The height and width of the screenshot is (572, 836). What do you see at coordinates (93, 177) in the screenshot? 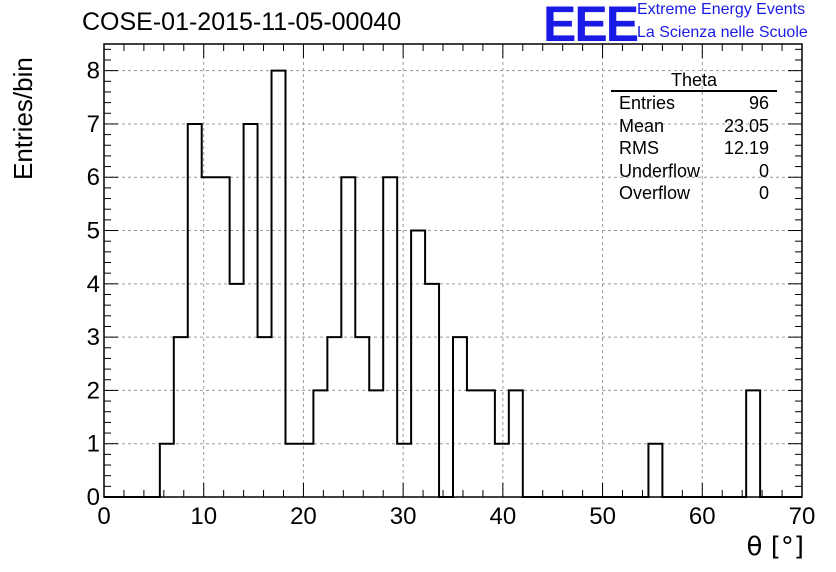
I see `y-tick-label: 6` at bounding box center [93, 177].